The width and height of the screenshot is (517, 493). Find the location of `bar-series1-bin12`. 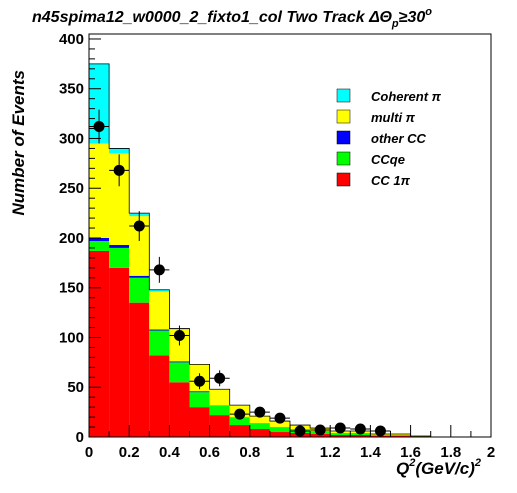

bar-series1-bin12 is located at coordinates (340, 434).